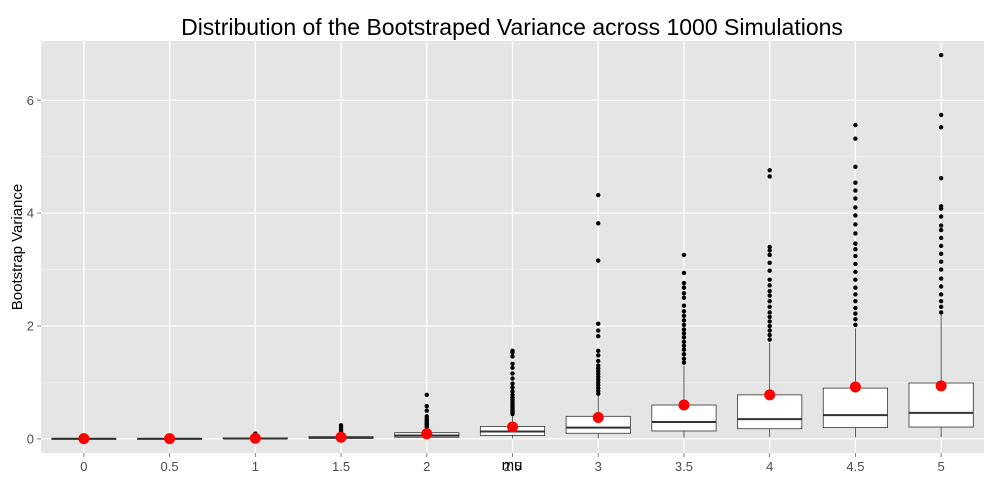  Describe the element at coordinates (255, 466) in the screenshot. I see `x-tick-label: 1` at that location.